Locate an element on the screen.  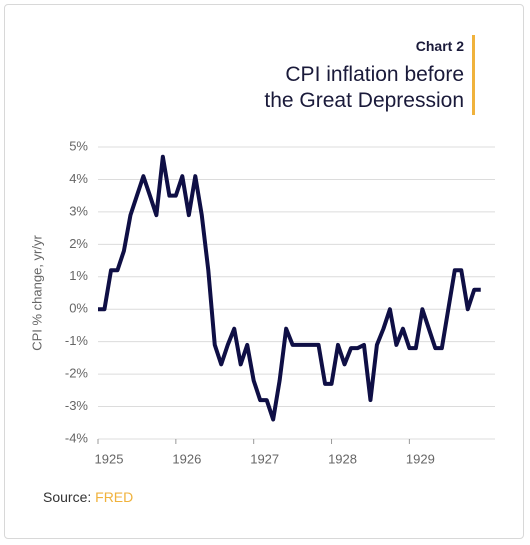
x-tick-label: 1929 is located at coordinates (420, 458).